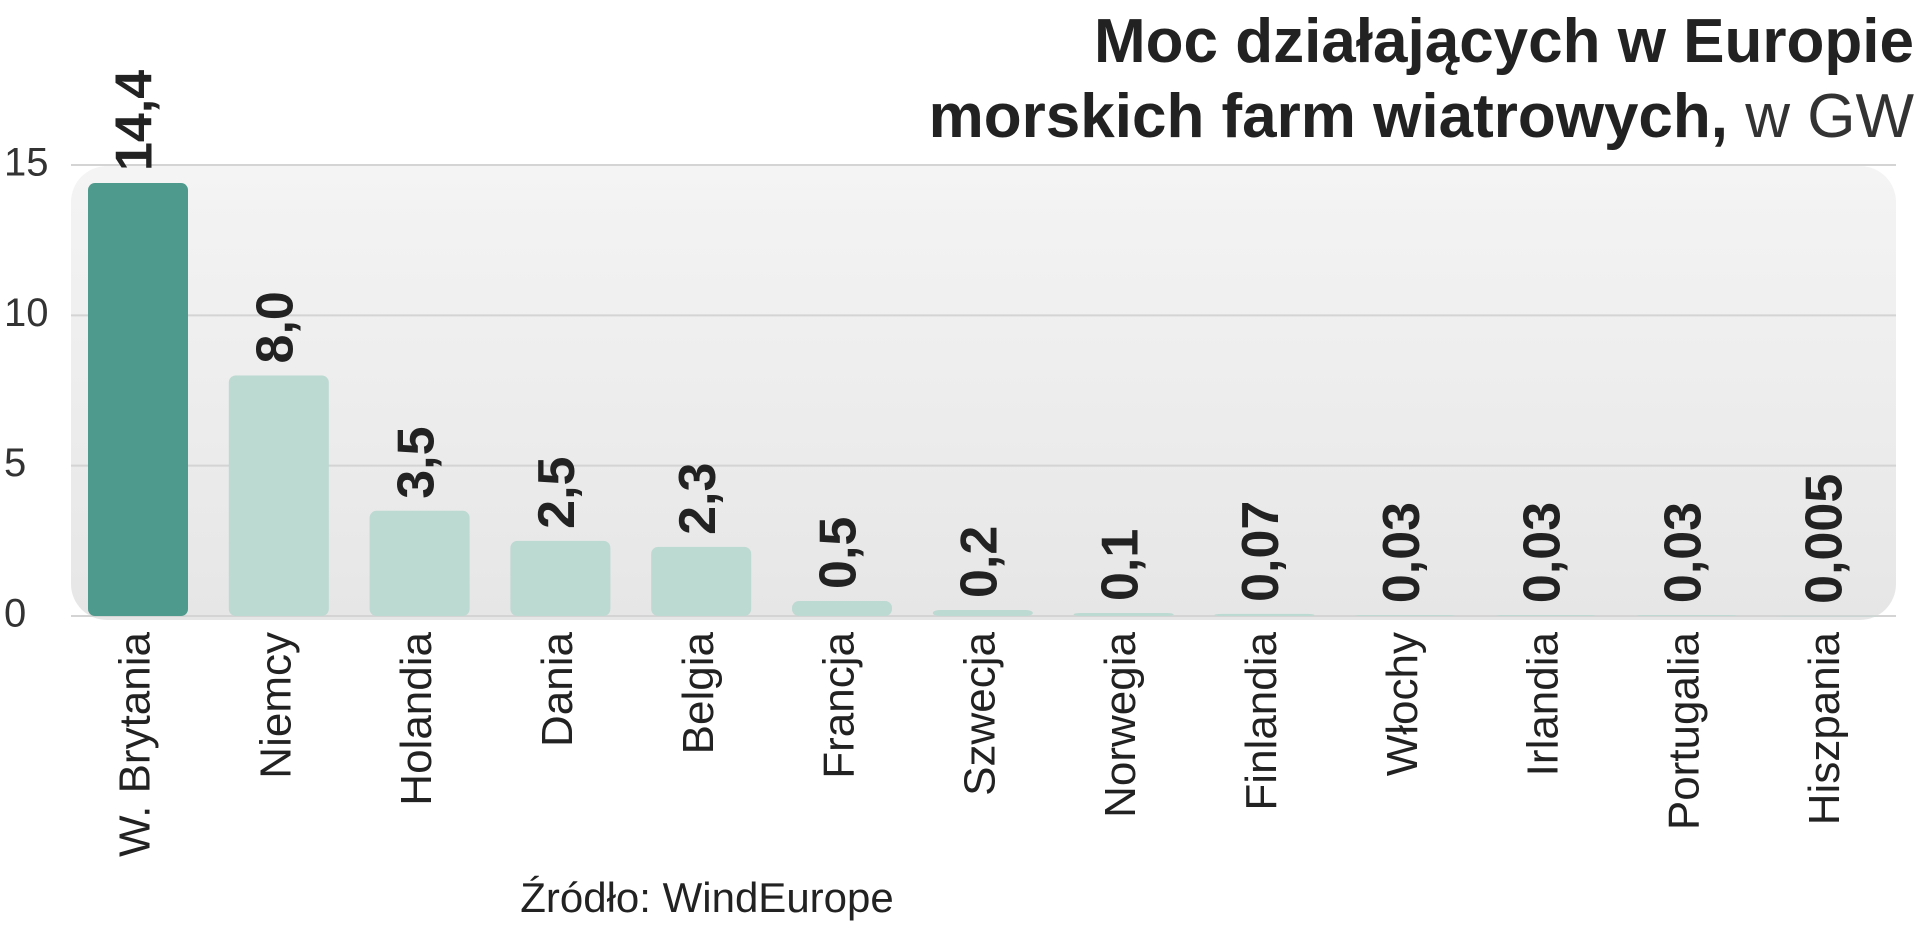 This screenshot has width=1920, height=931. I want to click on chart-title: morskich farm wiatrowych, w GW, so click(1422, 116).